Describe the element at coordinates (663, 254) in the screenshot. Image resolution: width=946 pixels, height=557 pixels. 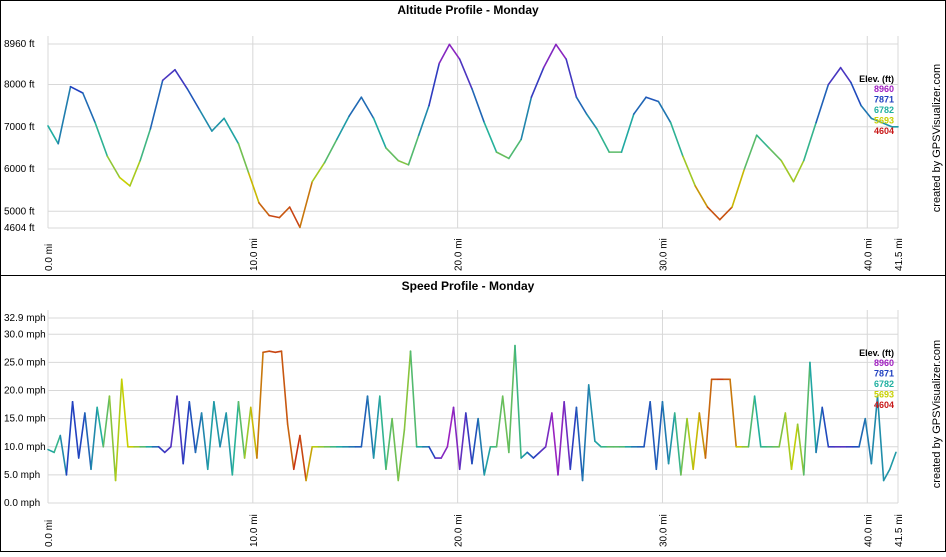
I see `altitude-x-tick-label: 30.0 mi` at that location.